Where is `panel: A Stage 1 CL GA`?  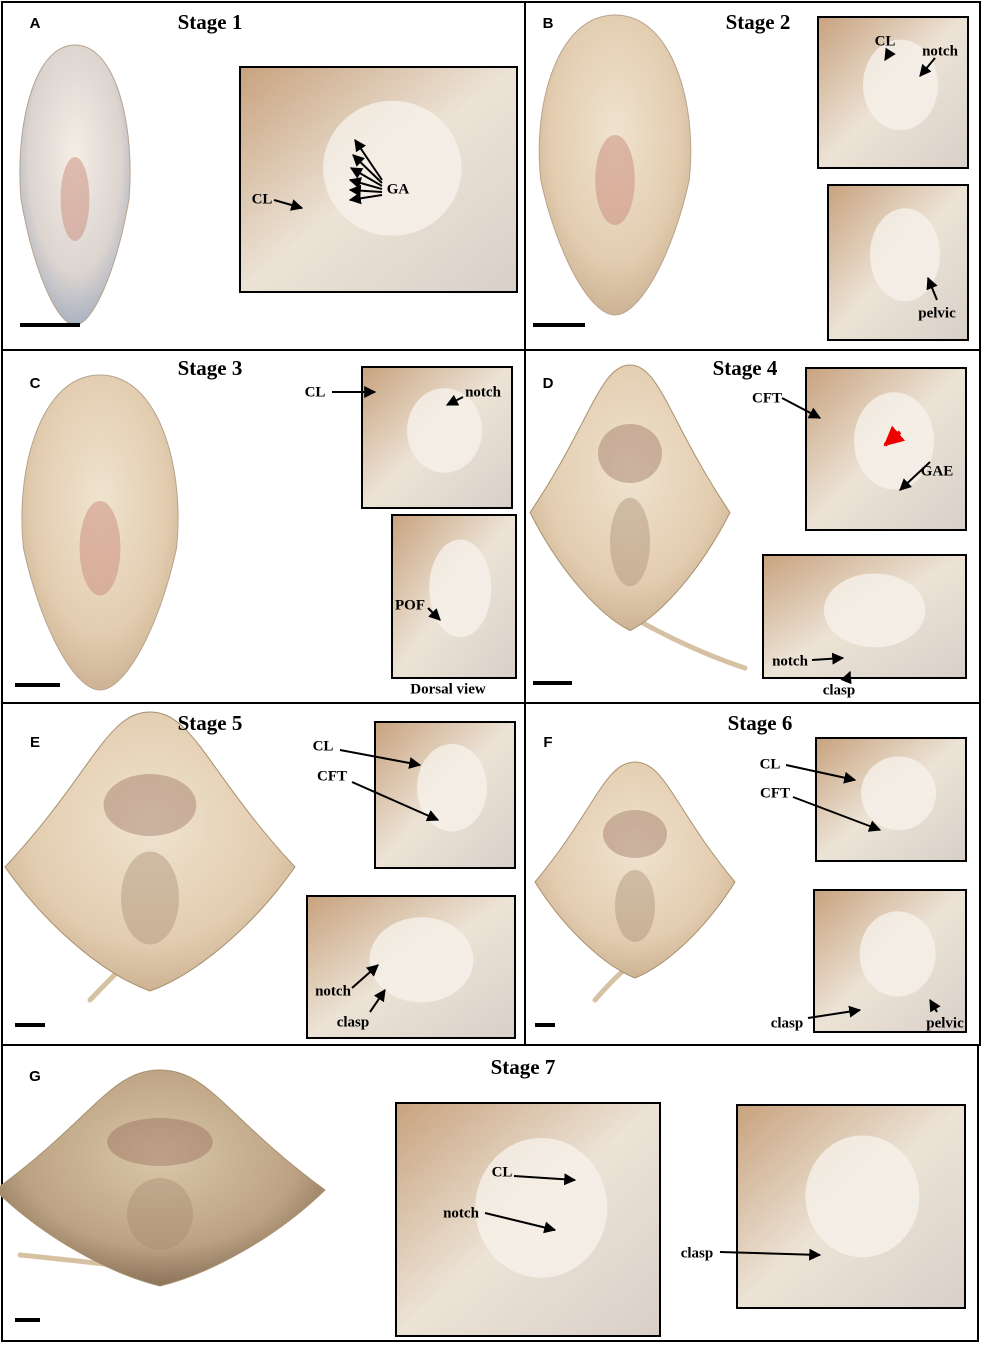
panel: A Stage 1 CL GA is located at coordinates (263, 176).